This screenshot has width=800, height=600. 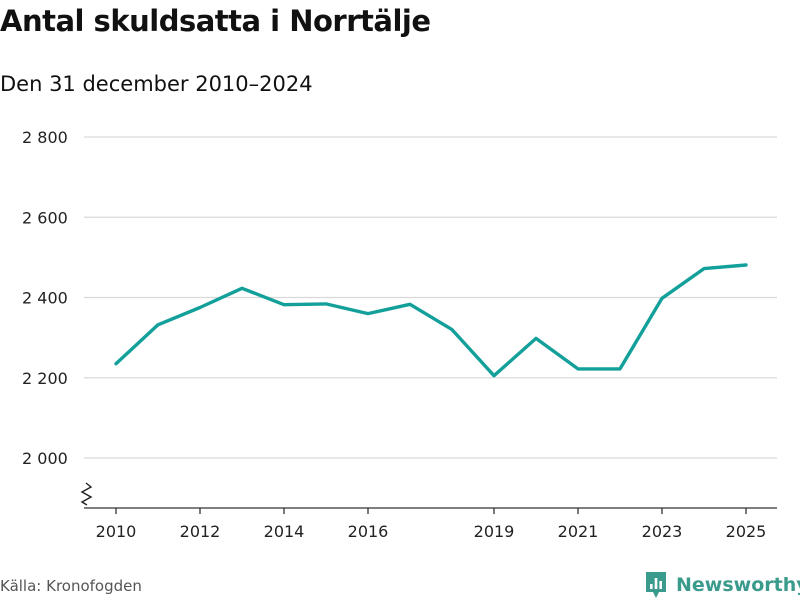 What do you see at coordinates (746, 531) in the screenshot?
I see `x-tick-label: 2025` at bounding box center [746, 531].